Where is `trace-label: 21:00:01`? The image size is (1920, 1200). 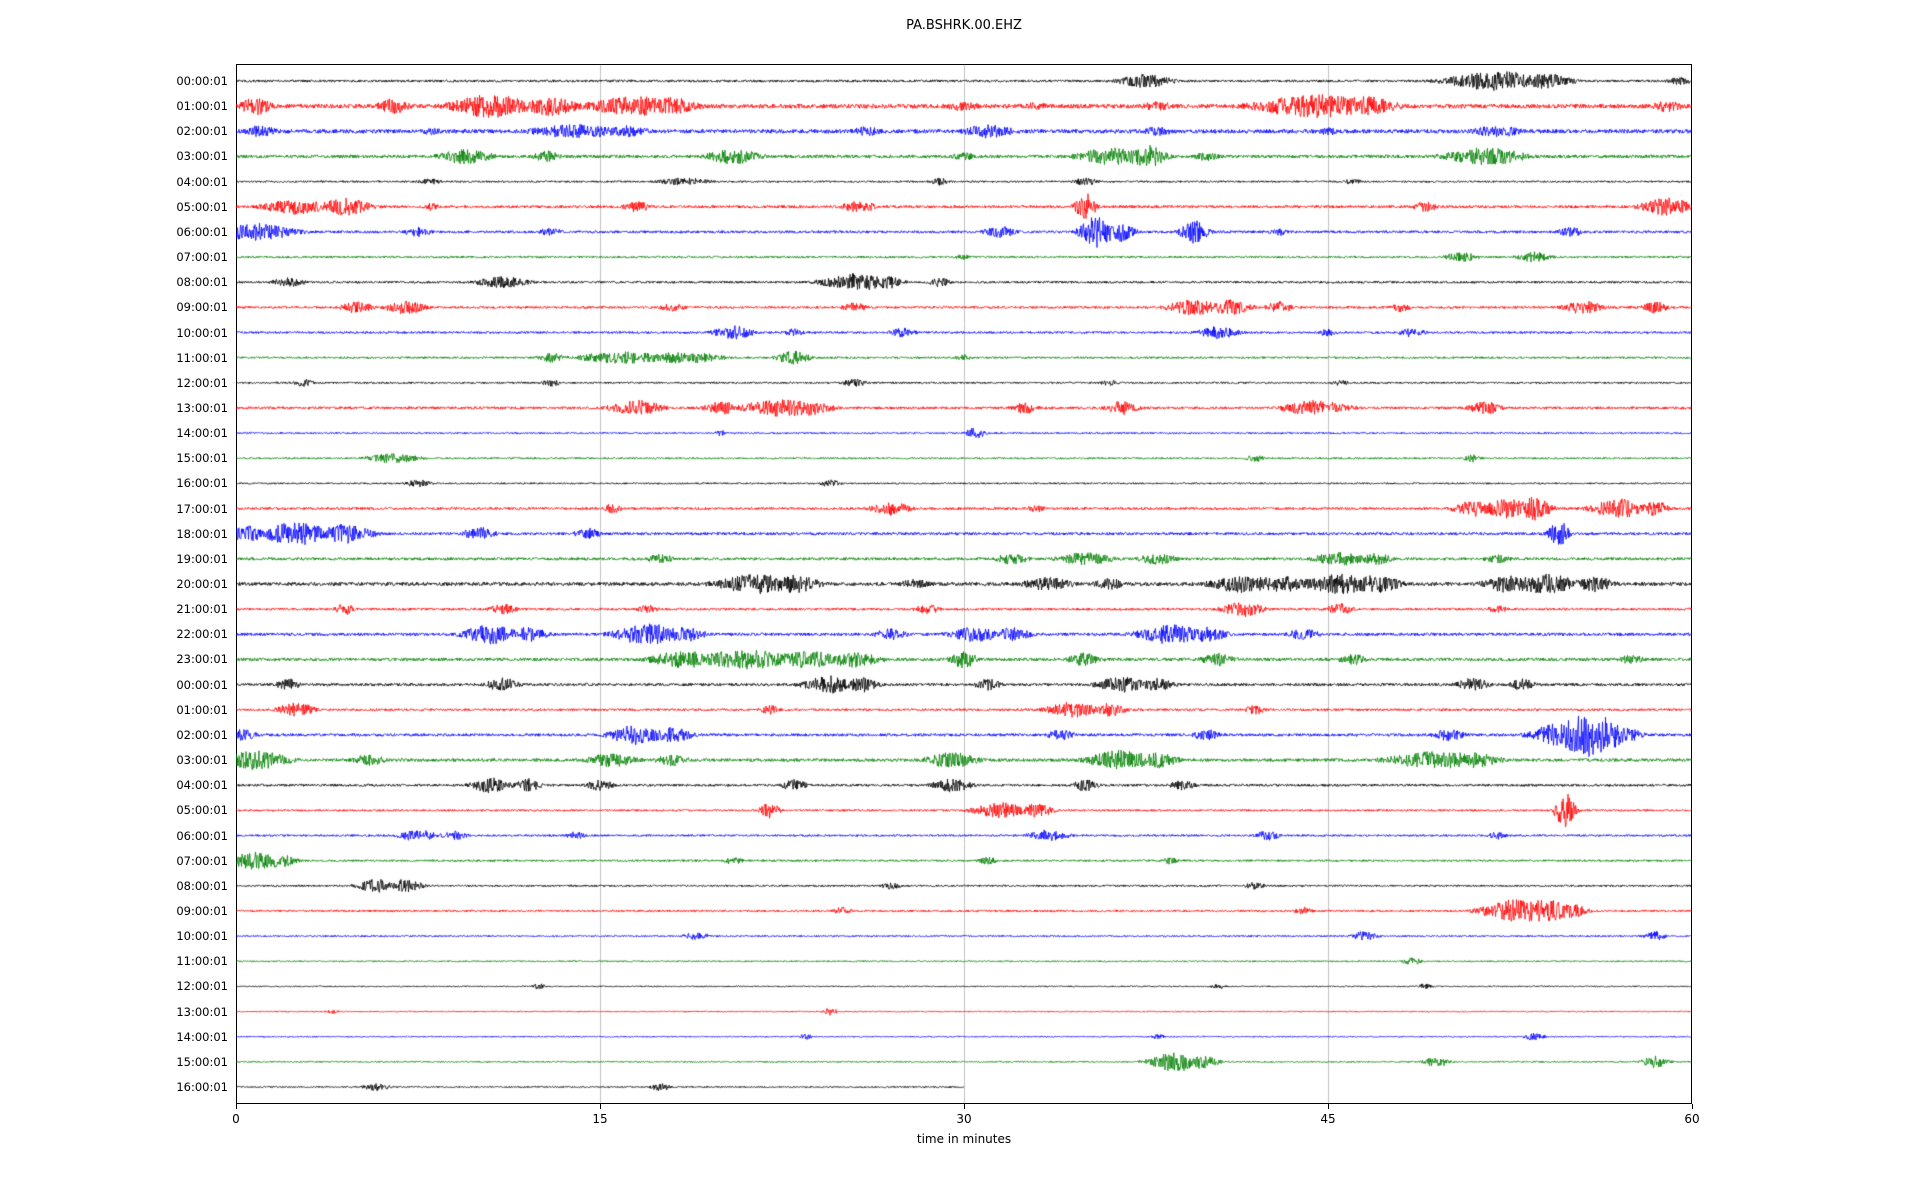 trace-label: 21:00:01 is located at coordinates (202, 609).